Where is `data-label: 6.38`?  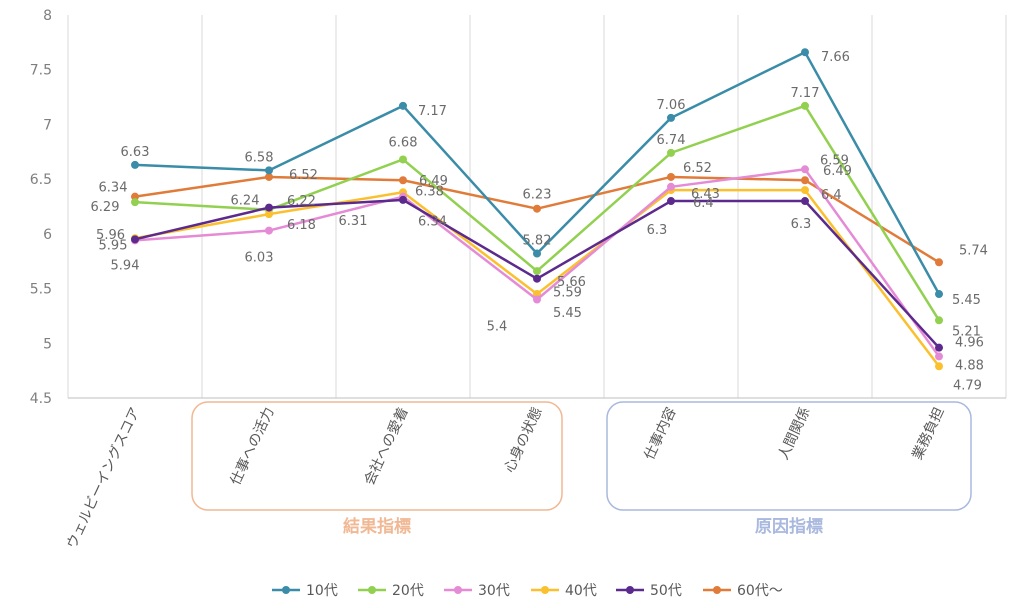
data-label: 6.38 is located at coordinates (429, 191).